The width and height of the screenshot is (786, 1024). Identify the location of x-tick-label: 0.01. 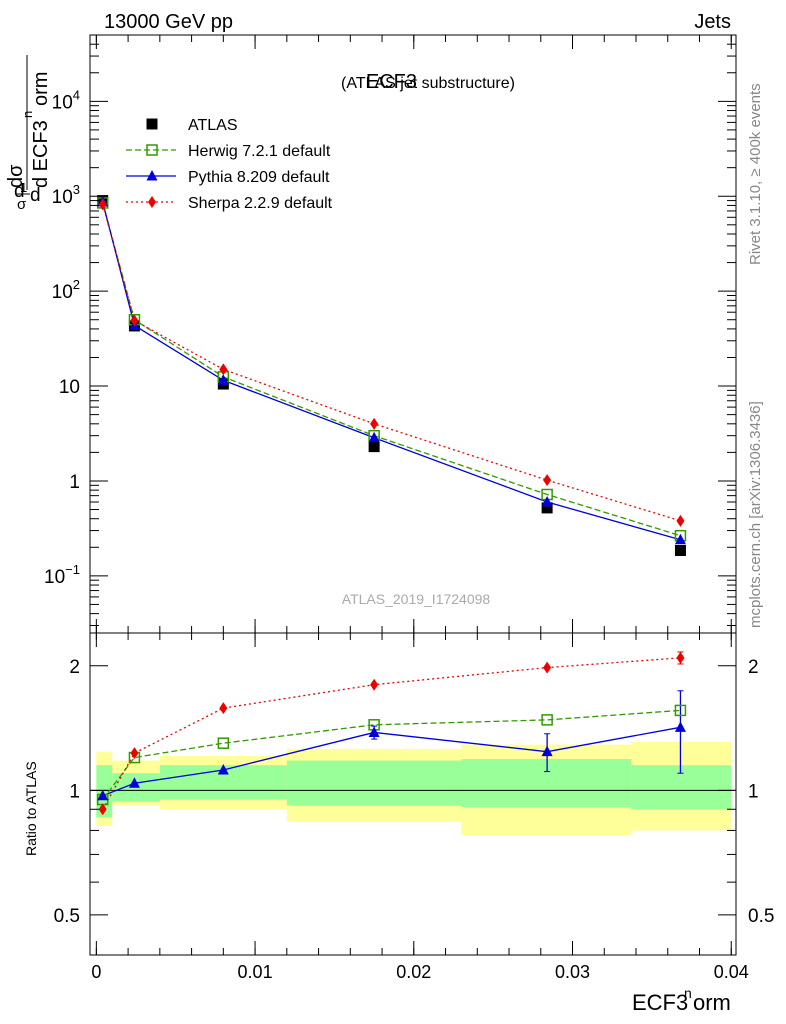
(255, 972).